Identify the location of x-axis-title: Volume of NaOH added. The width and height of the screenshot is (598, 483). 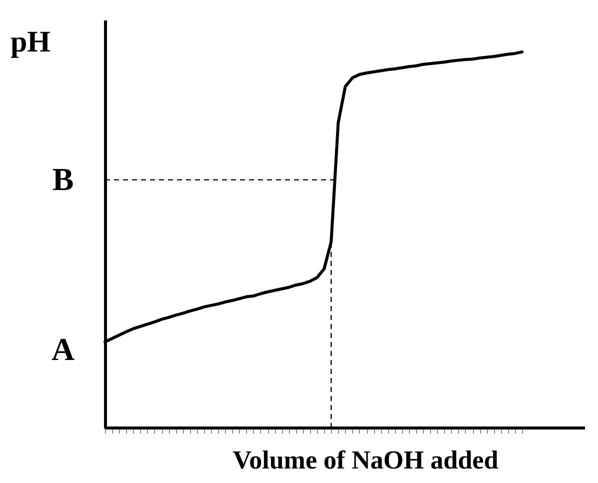
(365, 460).